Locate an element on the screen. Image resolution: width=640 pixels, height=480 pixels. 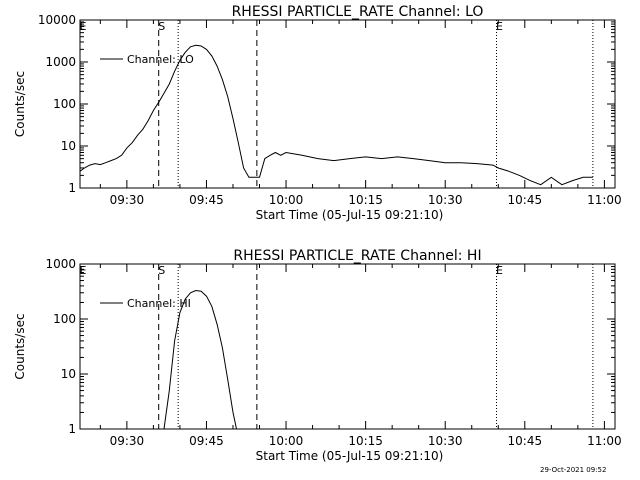
x-tick-label-2: 09:30 is located at coordinates (127, 441).